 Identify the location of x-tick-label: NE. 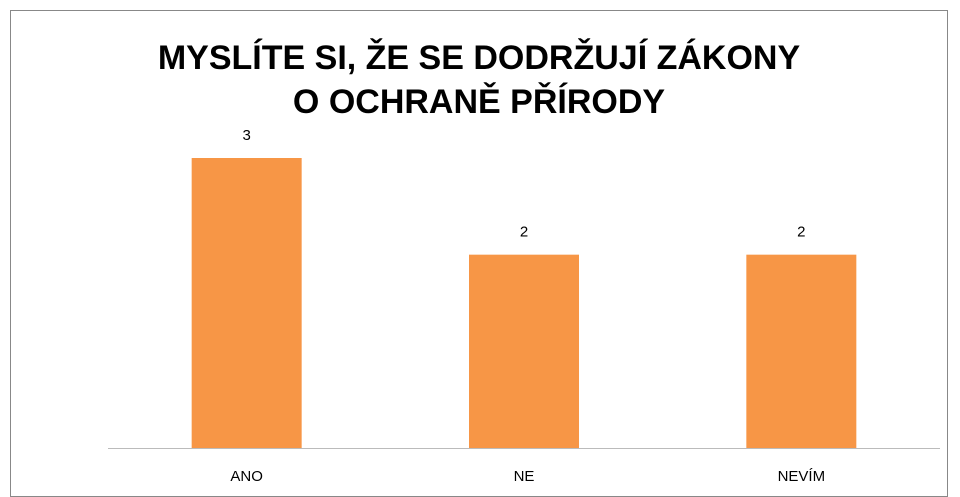
(524, 476).